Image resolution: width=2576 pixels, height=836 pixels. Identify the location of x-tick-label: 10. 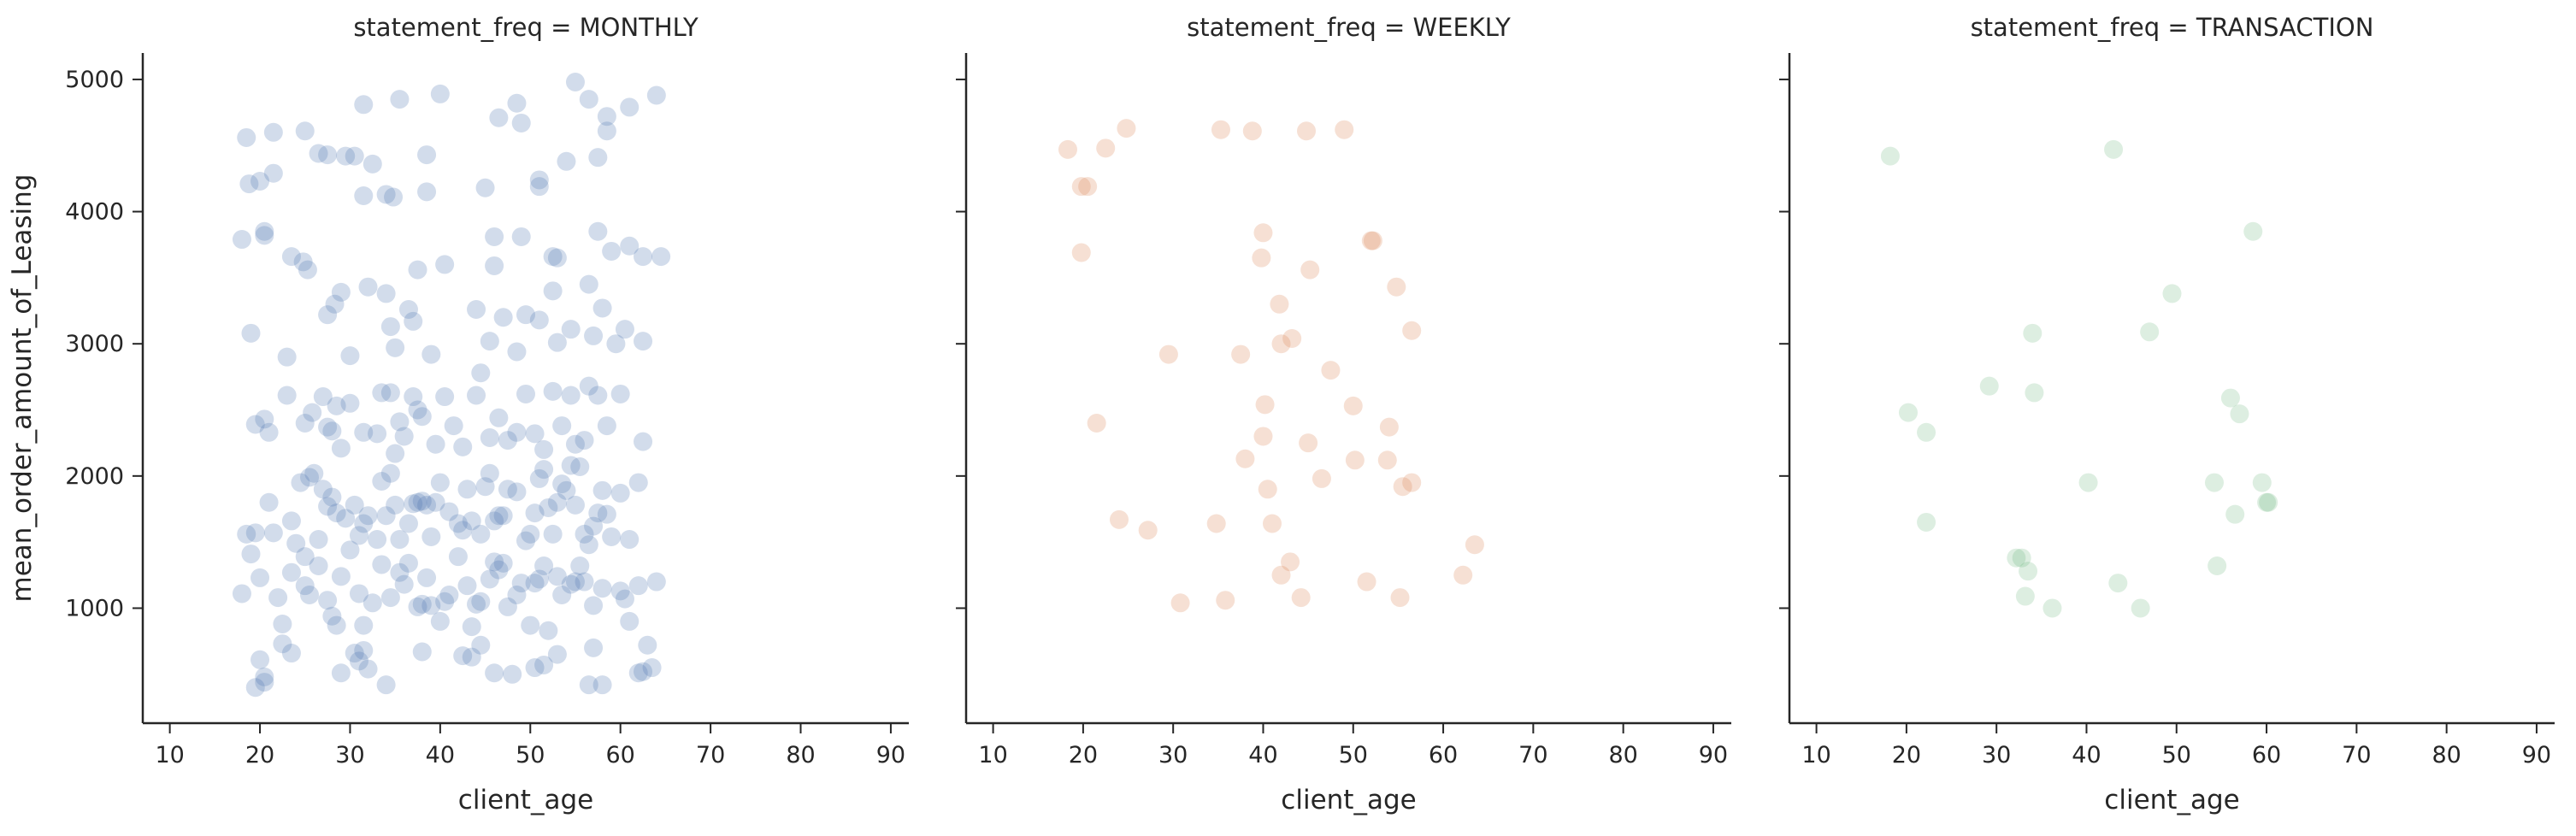
(1816, 755).